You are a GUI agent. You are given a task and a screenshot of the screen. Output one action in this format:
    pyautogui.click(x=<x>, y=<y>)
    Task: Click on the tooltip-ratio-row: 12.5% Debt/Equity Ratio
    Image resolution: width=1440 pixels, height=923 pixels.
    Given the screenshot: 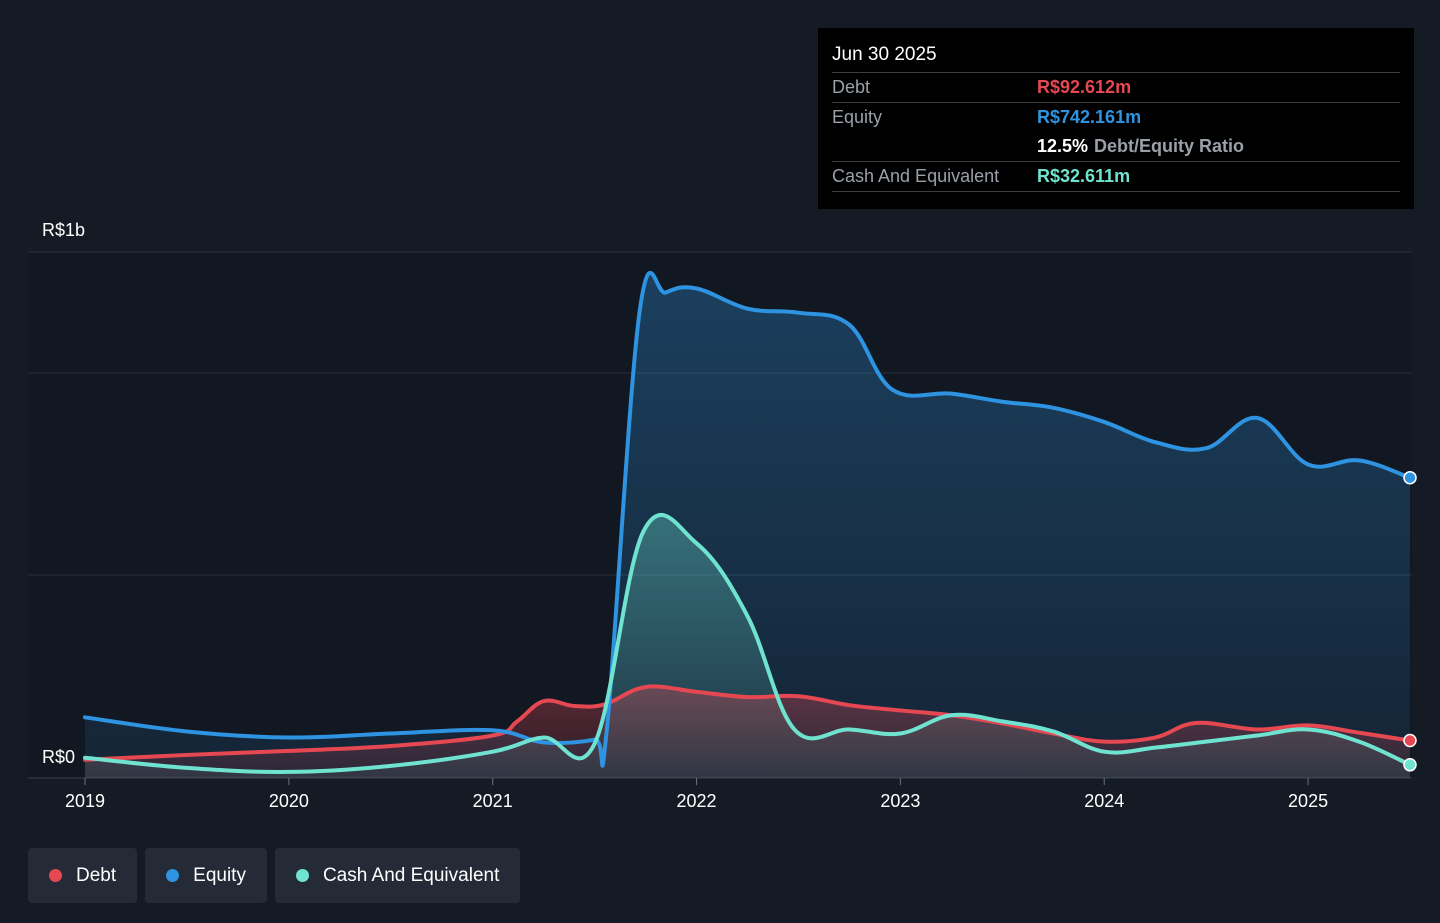 What is the action you would take?
    pyautogui.click(x=1116, y=147)
    